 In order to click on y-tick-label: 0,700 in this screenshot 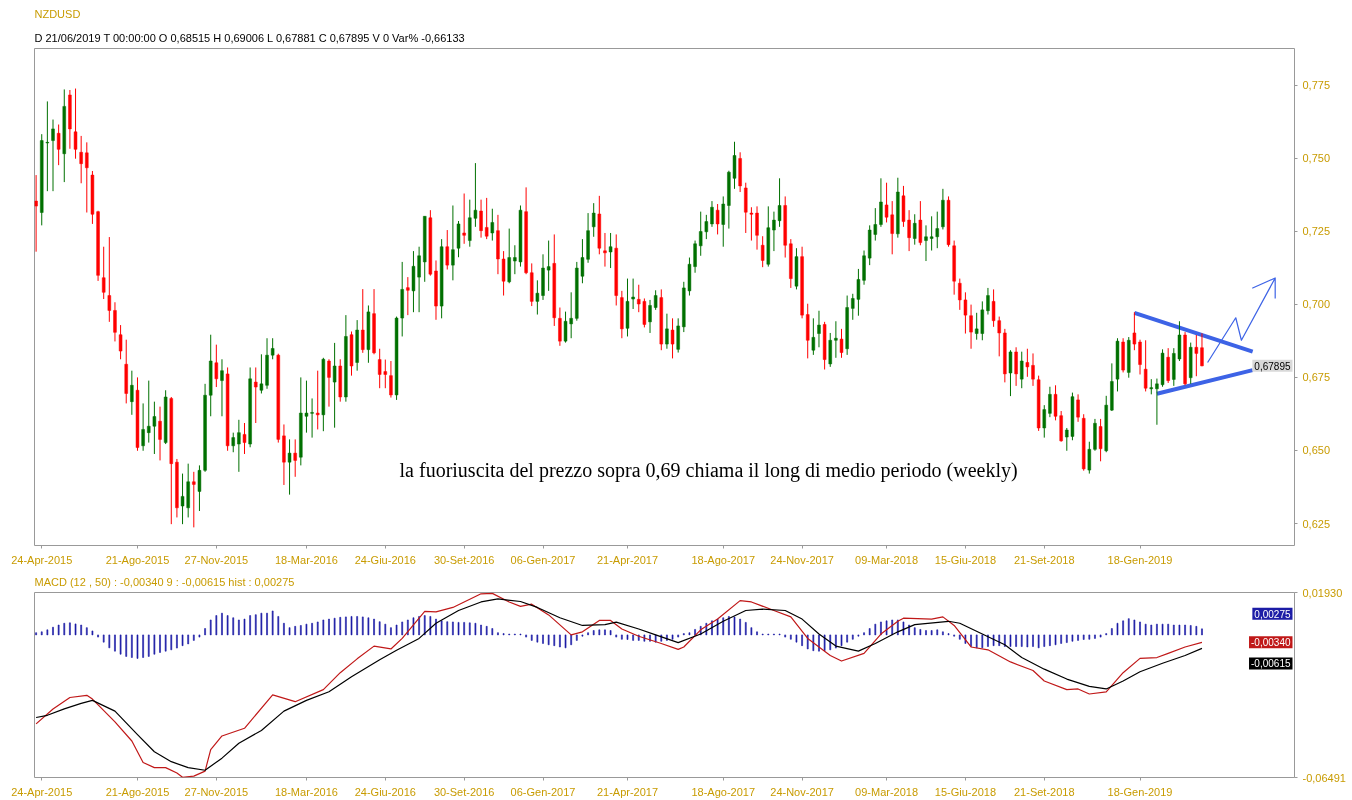, I will do `click(1316, 304)`.